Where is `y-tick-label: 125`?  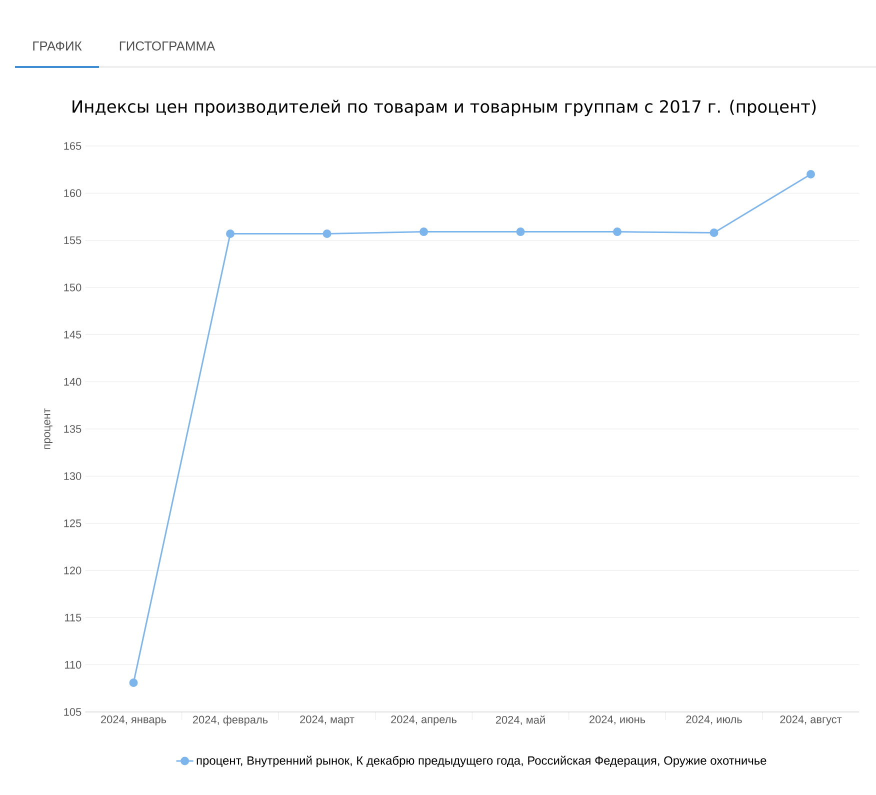 y-tick-label: 125 is located at coordinates (73, 523).